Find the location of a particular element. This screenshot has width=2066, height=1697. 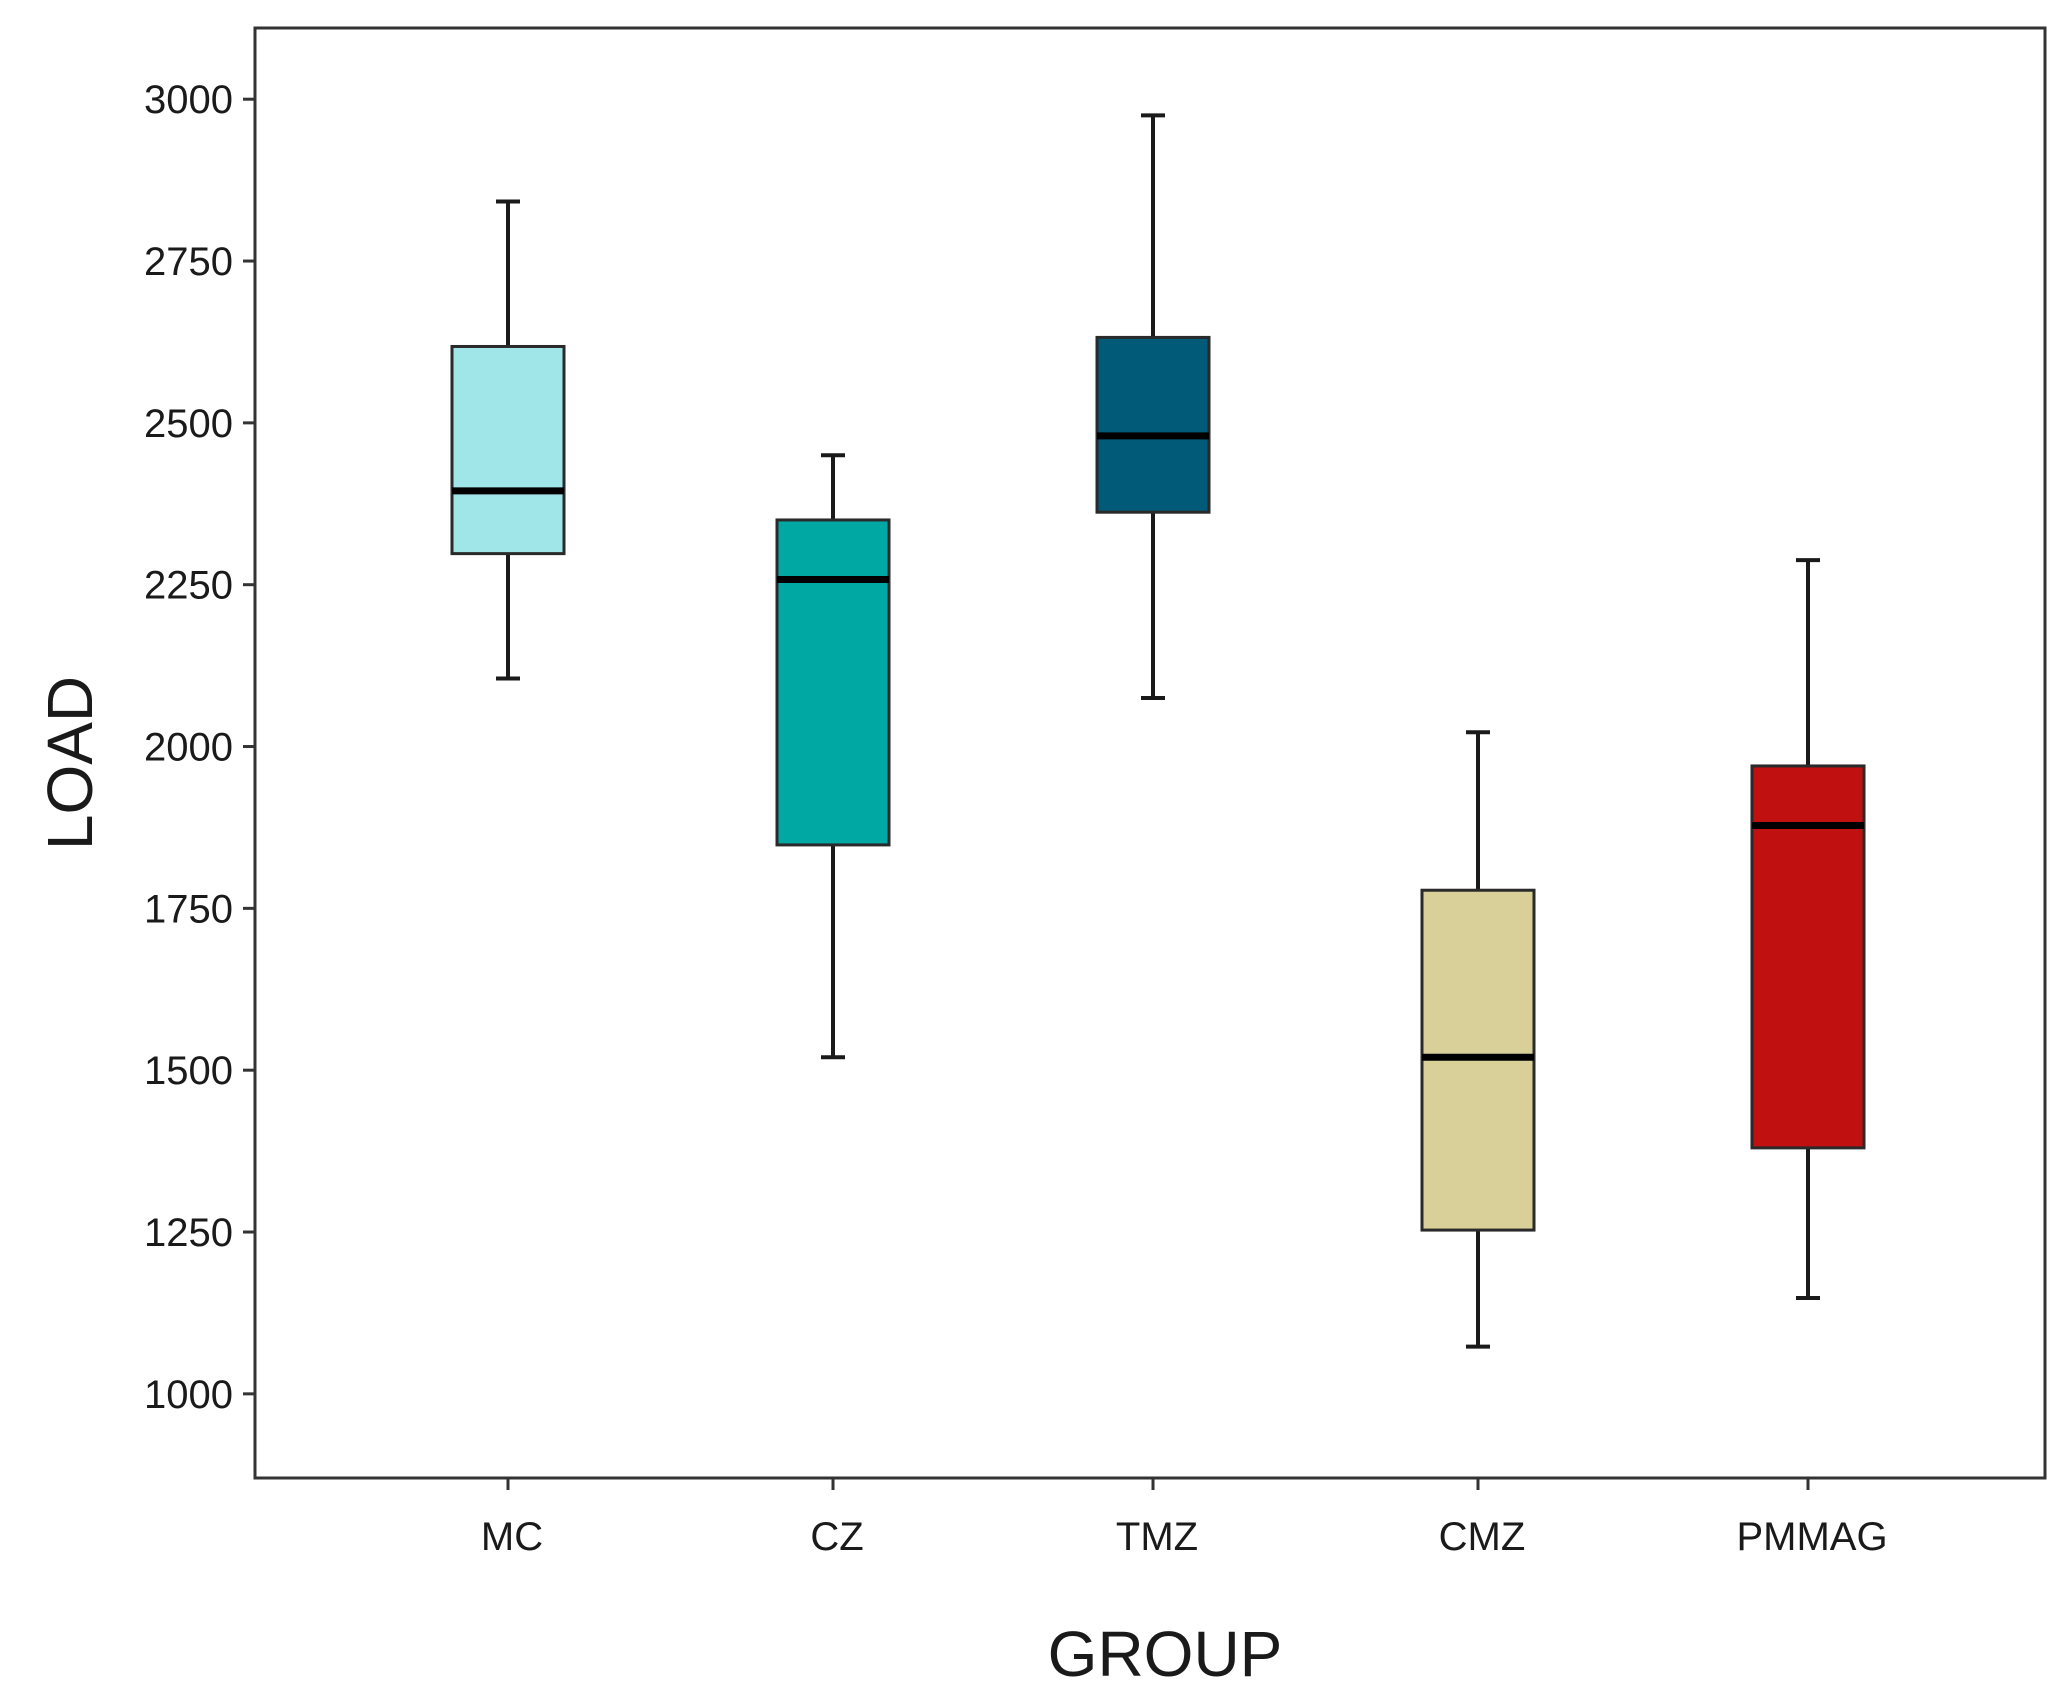

x-axis: MC CZ TMZ CMZ PMMAG is located at coordinates (1184, 1518).